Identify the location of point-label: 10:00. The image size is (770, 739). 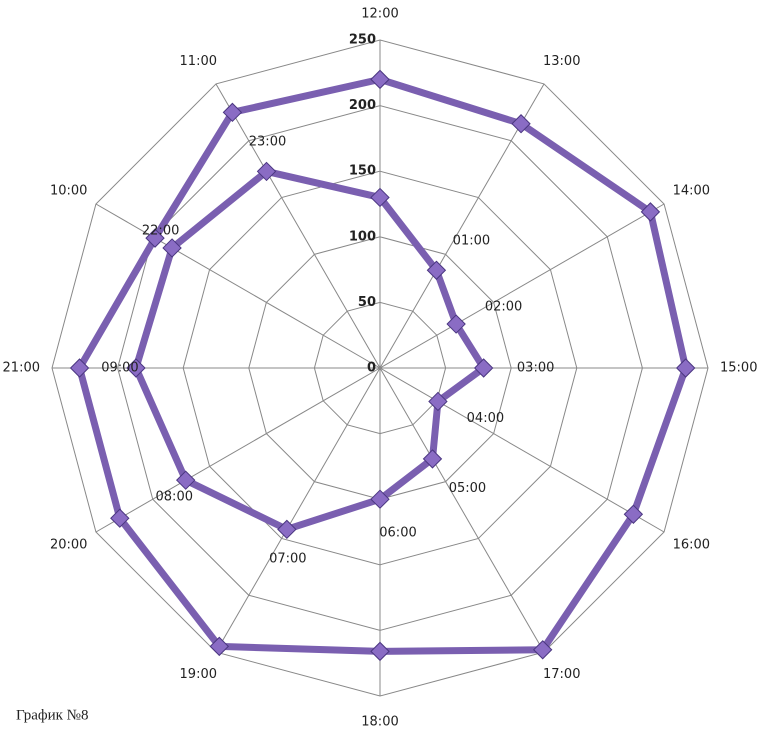
(68, 191).